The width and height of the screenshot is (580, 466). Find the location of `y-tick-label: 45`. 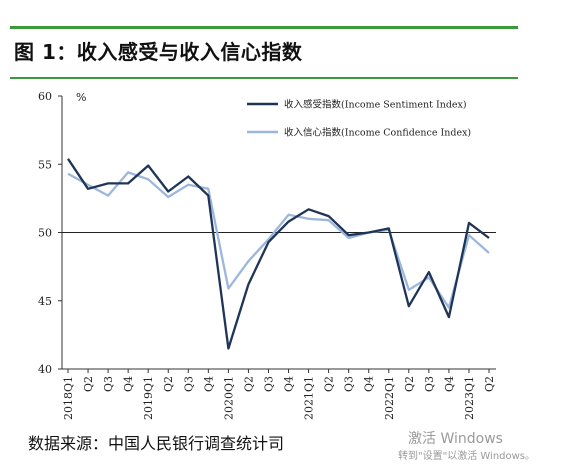

y-tick-label: 45 is located at coordinates (45, 301).